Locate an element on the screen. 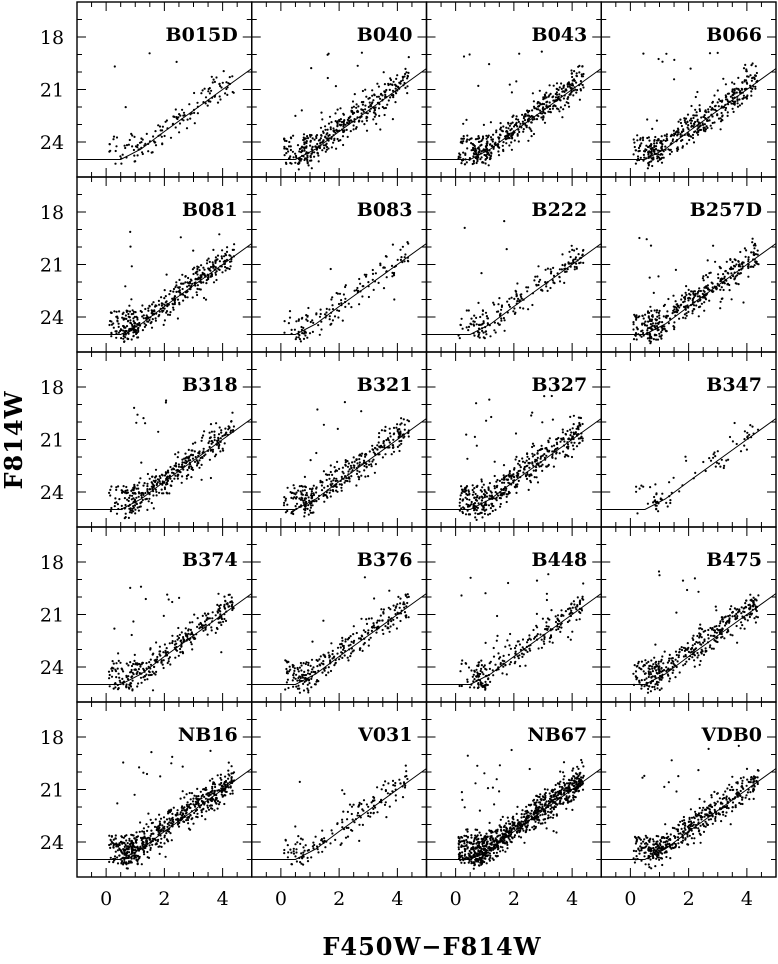 The height and width of the screenshot is (964, 778). panel-b043: B043 is located at coordinates (513, 89).